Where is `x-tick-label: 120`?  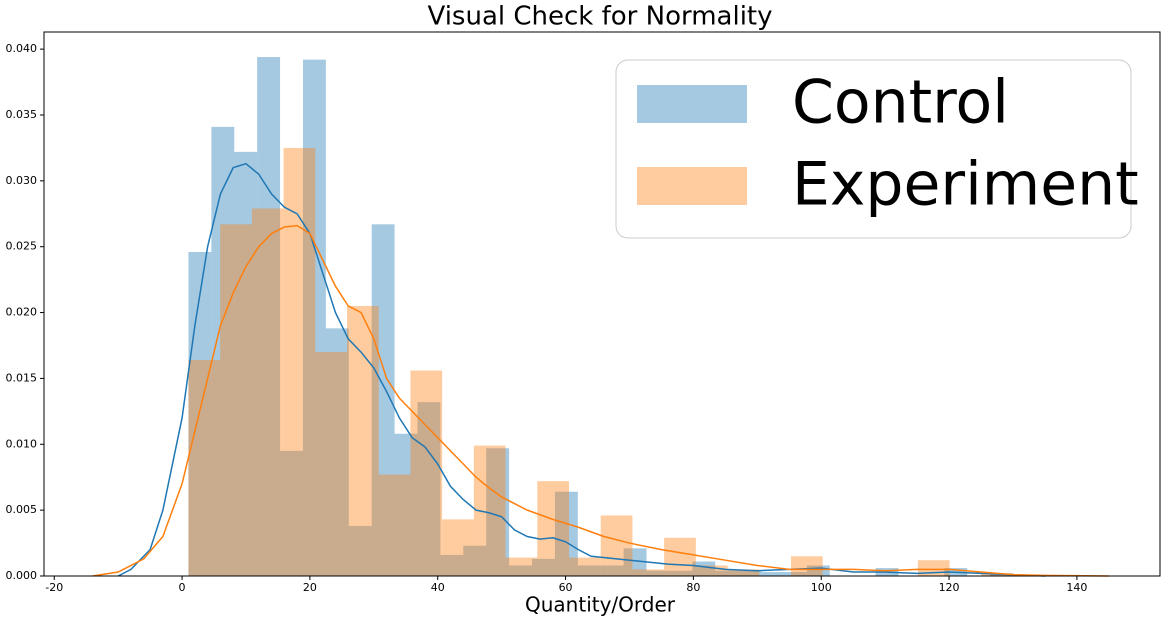 x-tick-label: 120 is located at coordinates (949, 587).